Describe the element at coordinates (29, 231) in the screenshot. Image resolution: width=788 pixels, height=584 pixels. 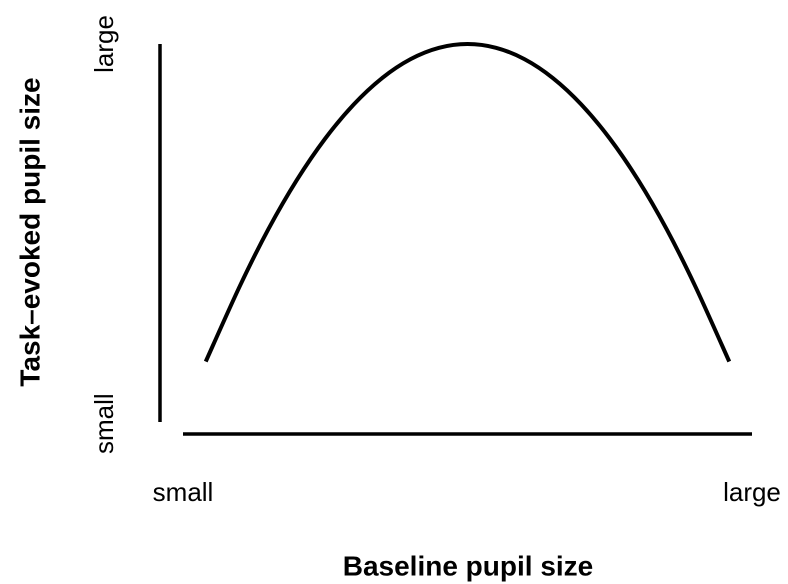
I see `y-axis-title: Task–evoked pupil size` at that location.